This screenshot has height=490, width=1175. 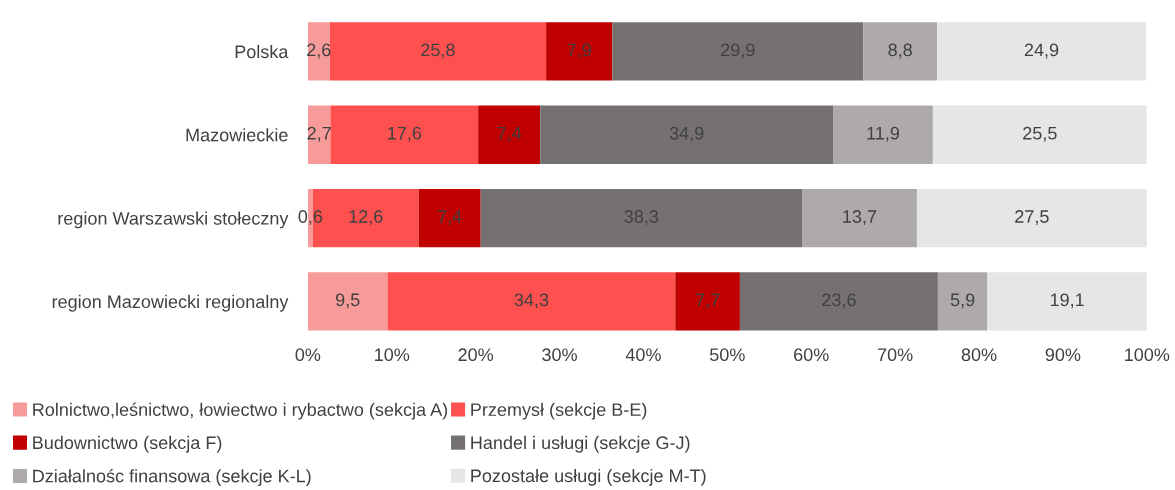 I want to click on data-label: 17,6, so click(x=405, y=134).